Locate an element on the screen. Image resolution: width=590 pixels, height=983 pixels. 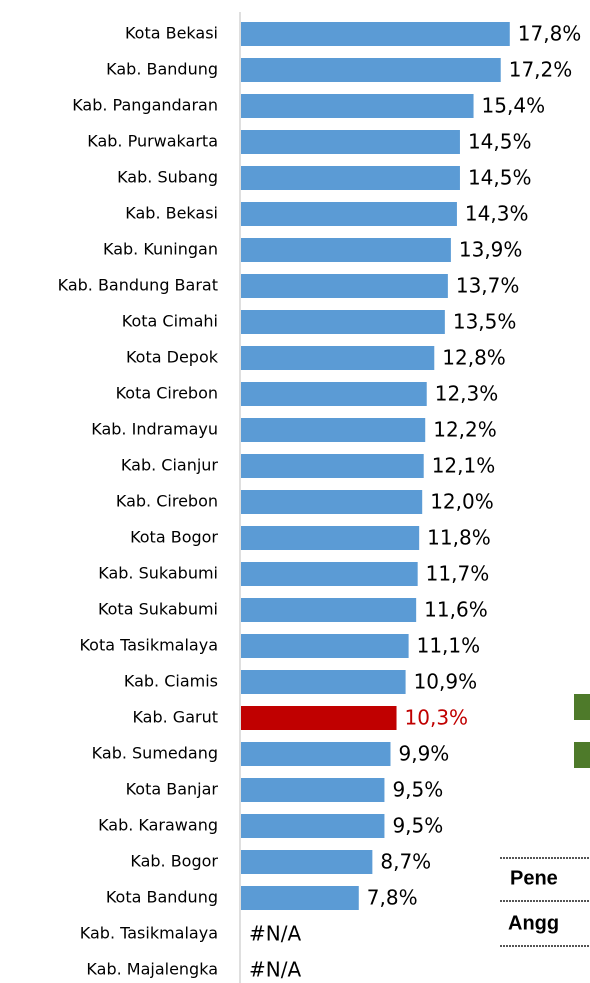
value-label: 17,8% is located at coordinates (550, 34).